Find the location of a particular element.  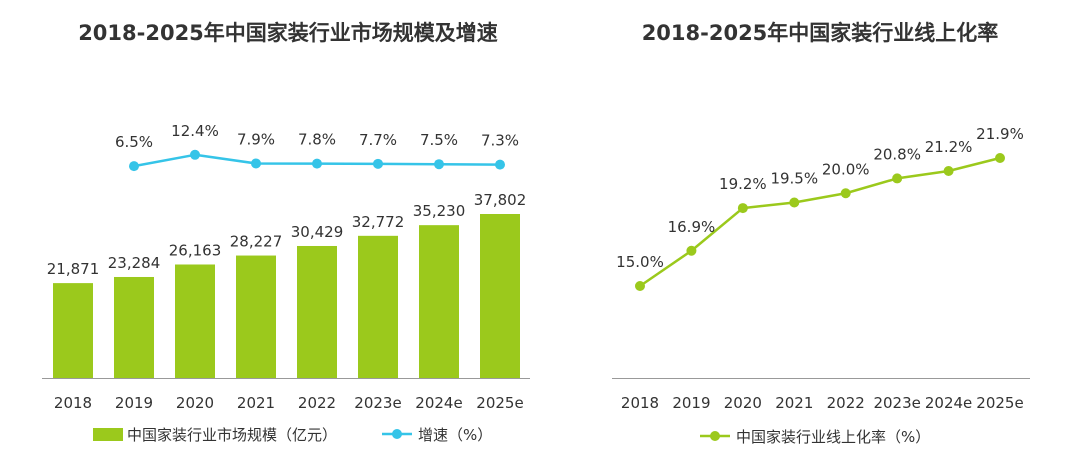

growth-value-labels: 6.5% 12.4% 7.9% 7.8% 7.7% 7.5% 7.3% is located at coordinates (317, 136).